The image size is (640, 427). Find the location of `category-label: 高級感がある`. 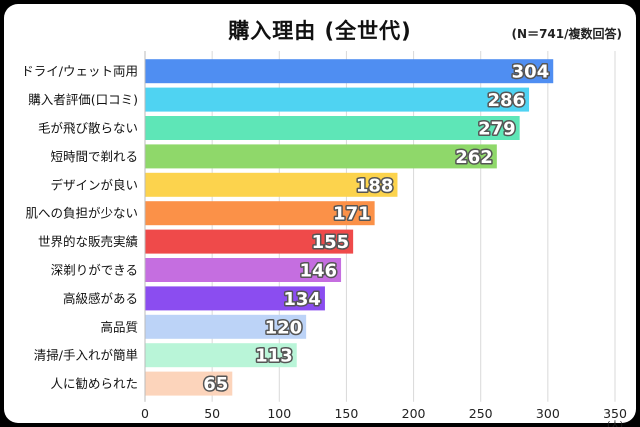

category-label: 高級感がある is located at coordinates (100, 298).